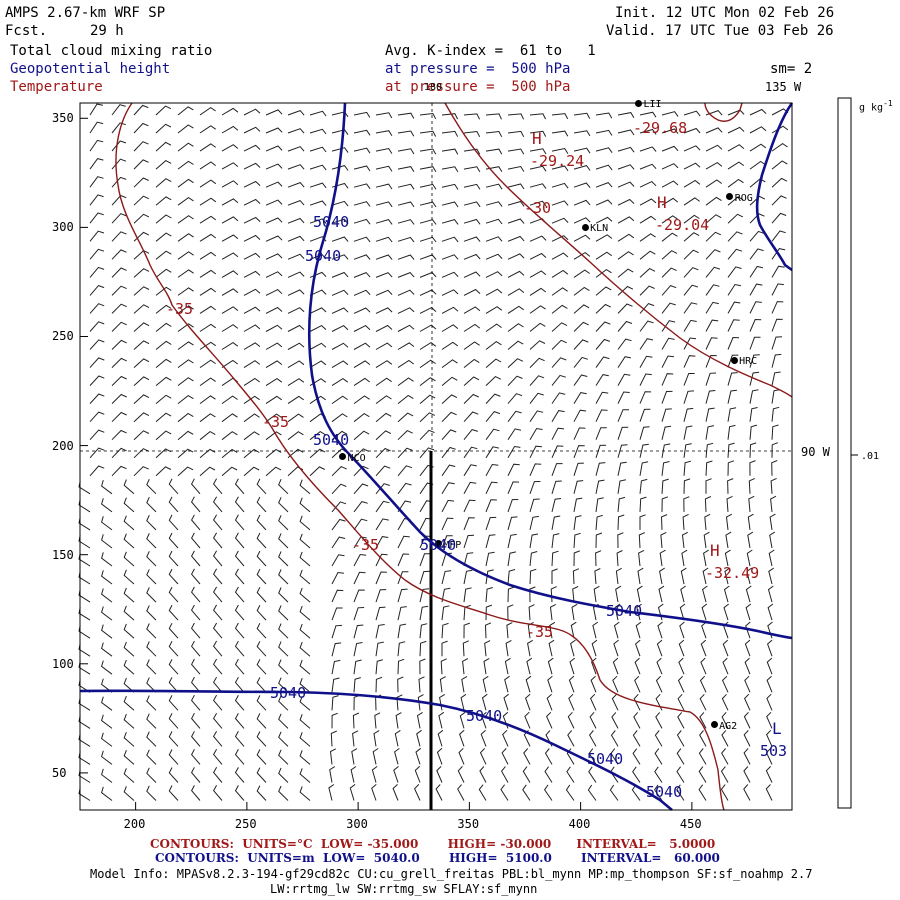 Image resolution: width=900 pixels, height=900 pixels. Describe the element at coordinates (366, 545) in the screenshot. I see `temp-label-c: -35` at that location.